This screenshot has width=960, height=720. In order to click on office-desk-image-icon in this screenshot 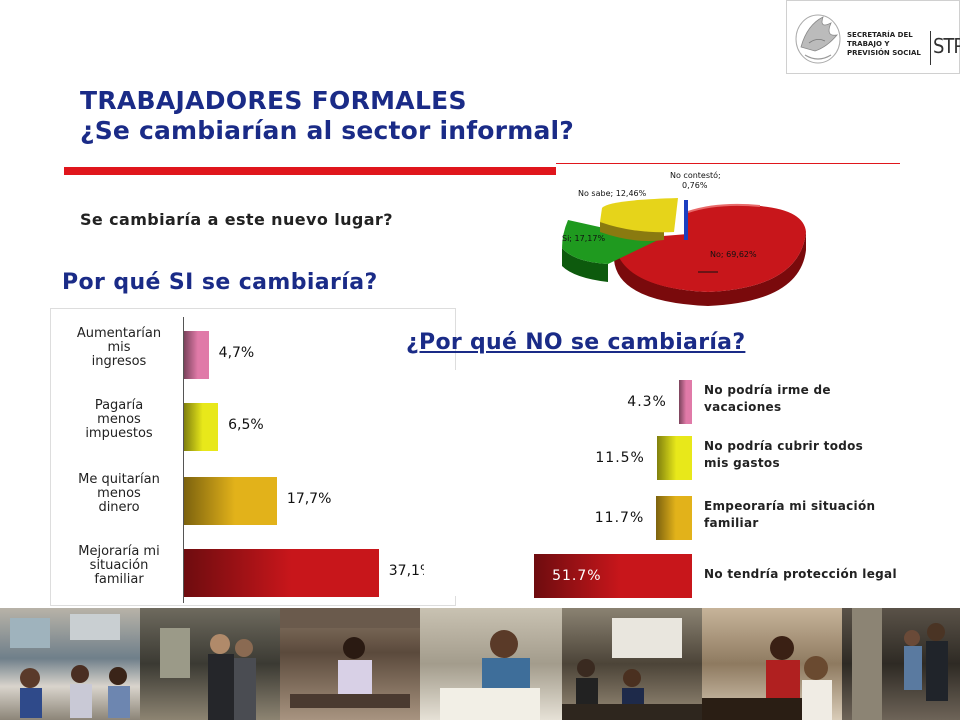, I will do `click(767, 678)`.